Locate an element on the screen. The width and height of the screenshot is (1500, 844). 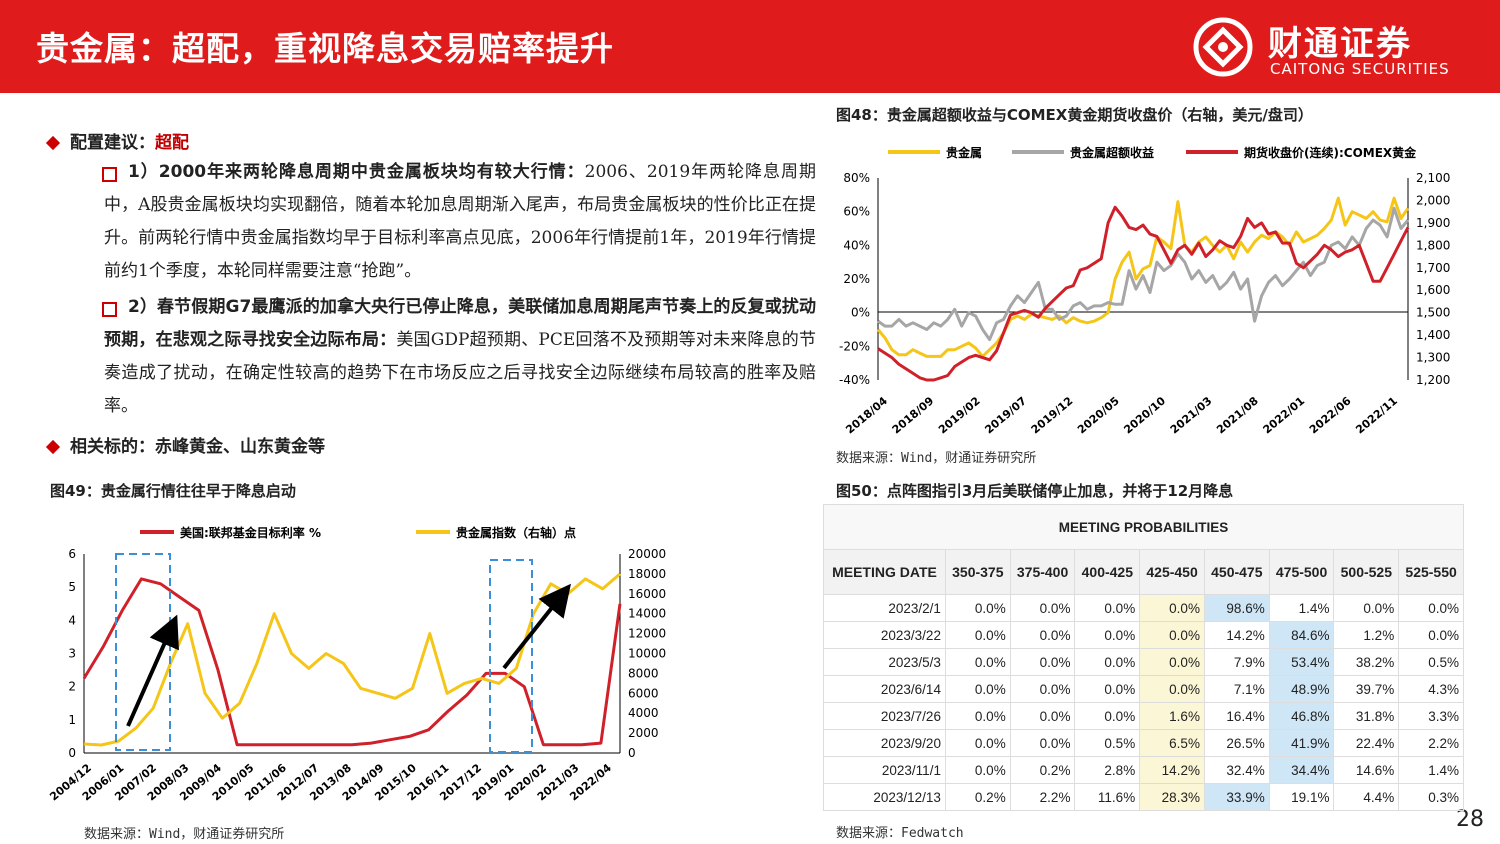
probability-cell: 41.9% is located at coordinates (1301, 743).